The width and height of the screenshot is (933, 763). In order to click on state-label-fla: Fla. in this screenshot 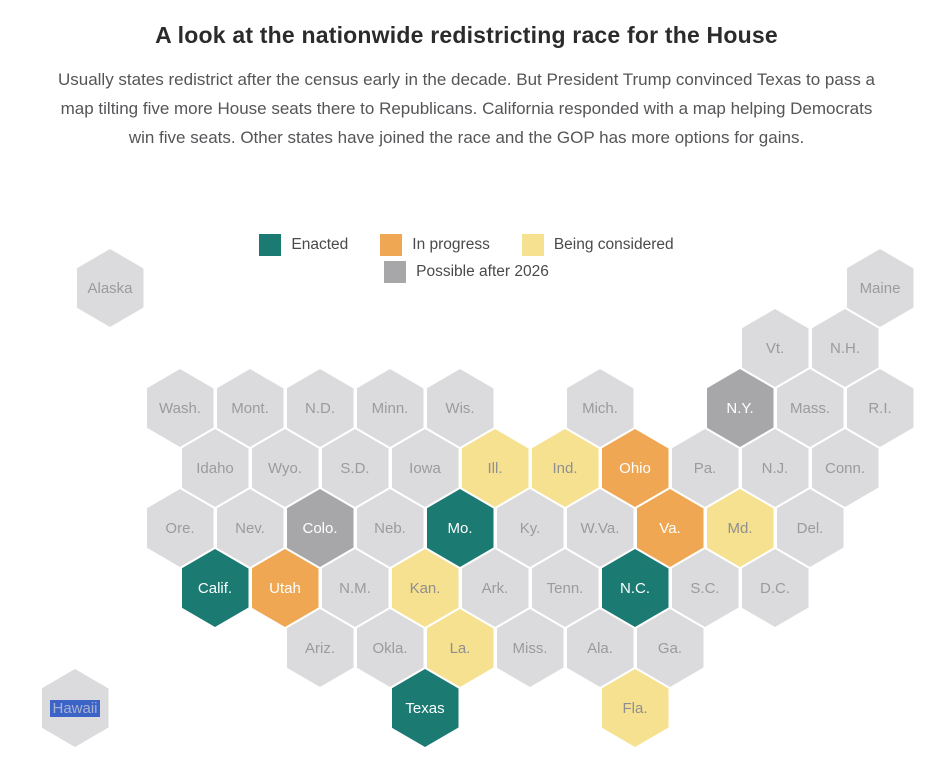, I will do `click(635, 708)`.